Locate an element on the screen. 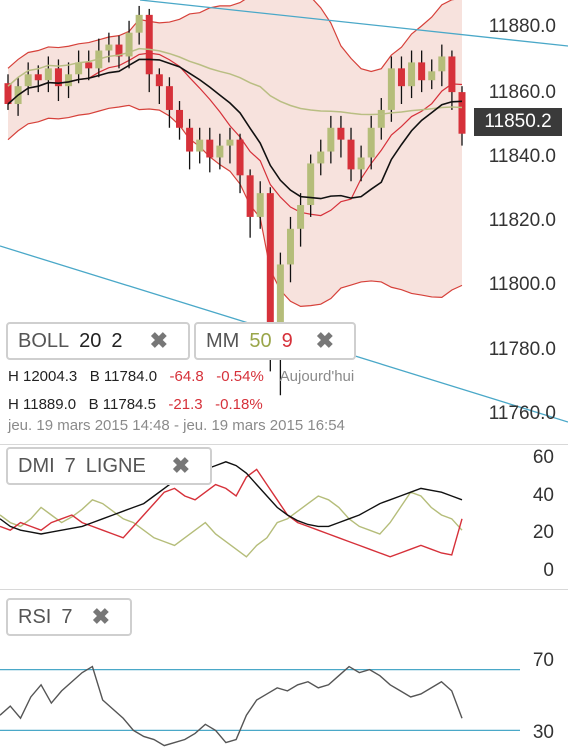 The width and height of the screenshot is (568, 750). mm-period-1: 50 is located at coordinates (260, 340).